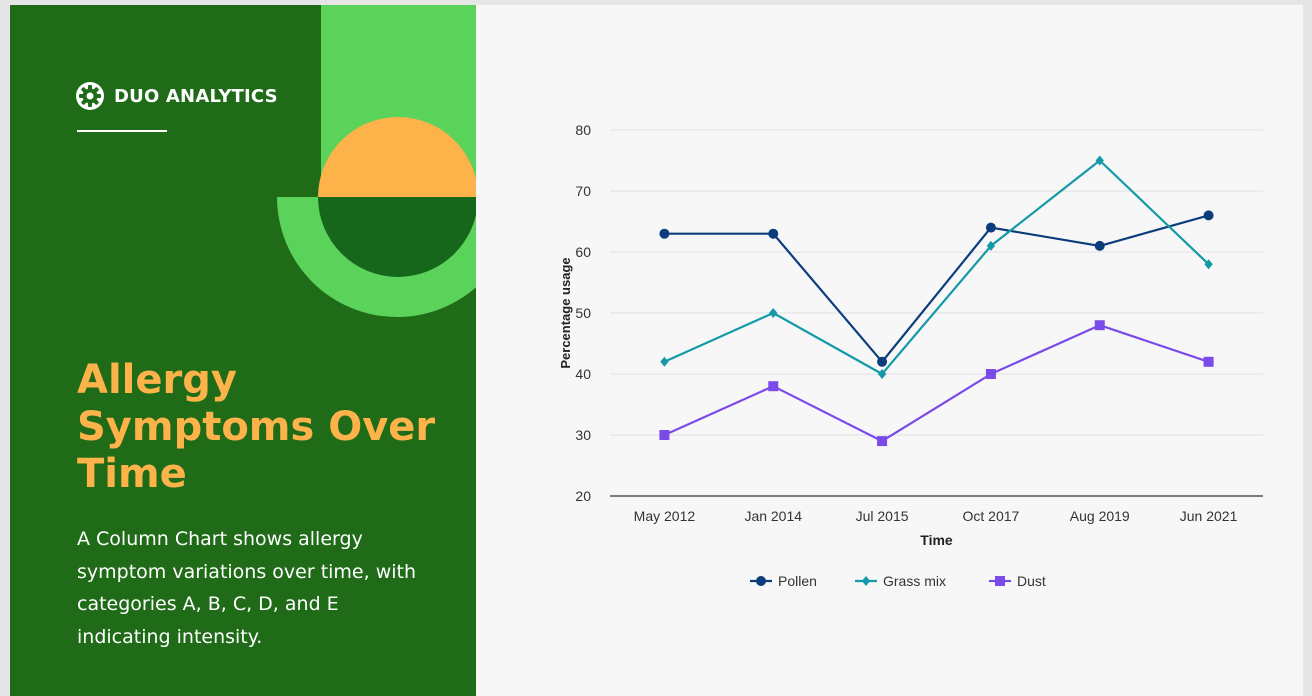 This screenshot has width=1312, height=696. What do you see at coordinates (1100, 516) in the screenshot?
I see `x-tick-label: Aug 2019` at bounding box center [1100, 516].